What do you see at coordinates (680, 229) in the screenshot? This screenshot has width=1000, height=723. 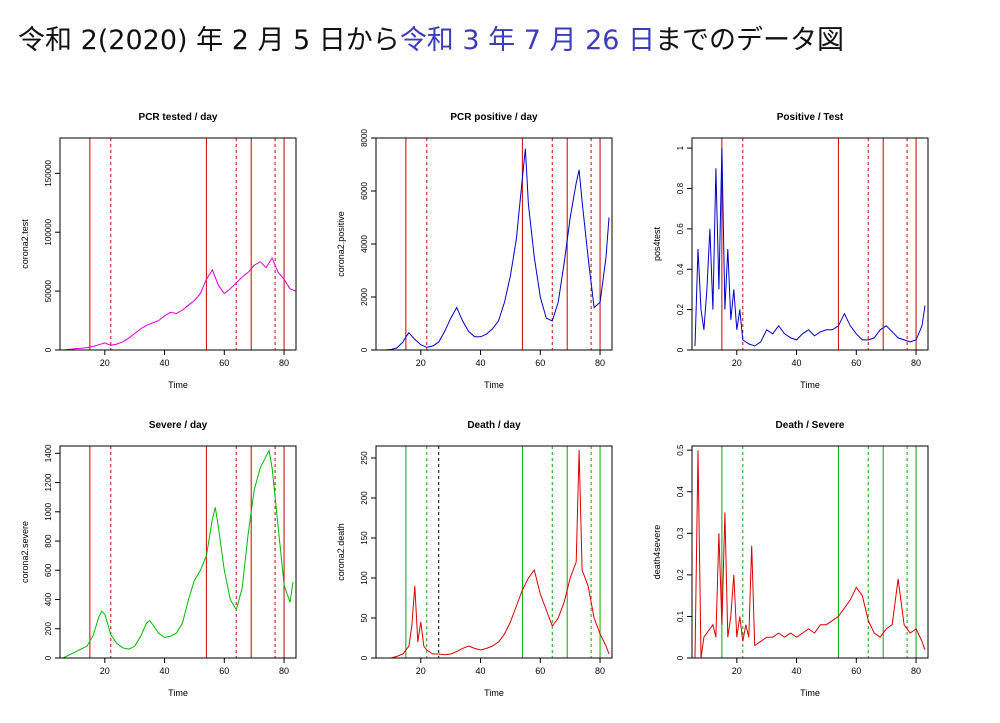 I see `y-tick-label: 0.6` at bounding box center [680, 229].